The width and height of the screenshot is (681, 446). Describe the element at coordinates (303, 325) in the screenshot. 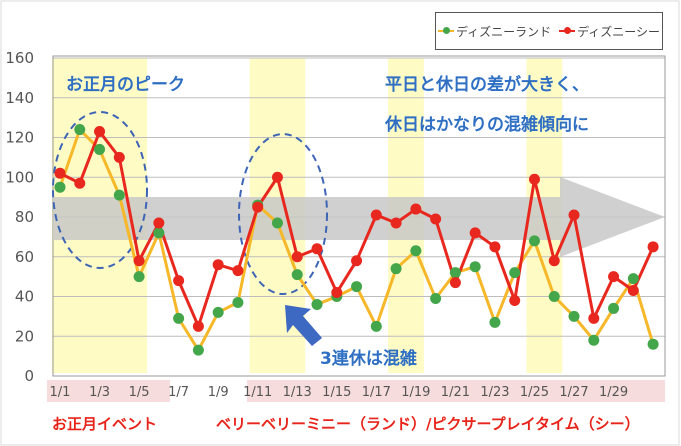

I see `blue-arrow-icon` at that location.